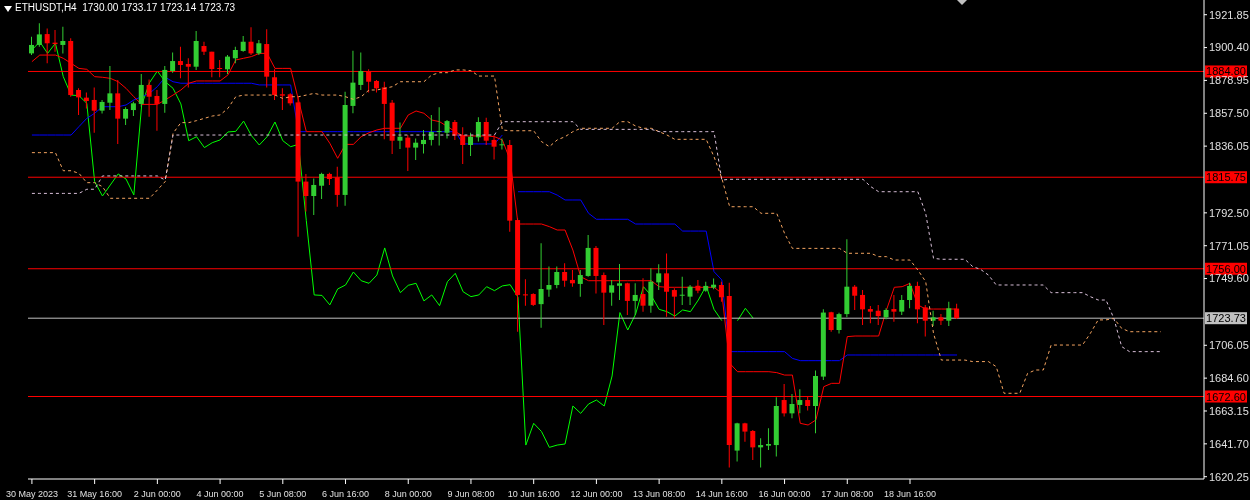 This screenshot has width=1250, height=500. I want to click on x-tick-label: 18 Jun 16:00, so click(910, 494).